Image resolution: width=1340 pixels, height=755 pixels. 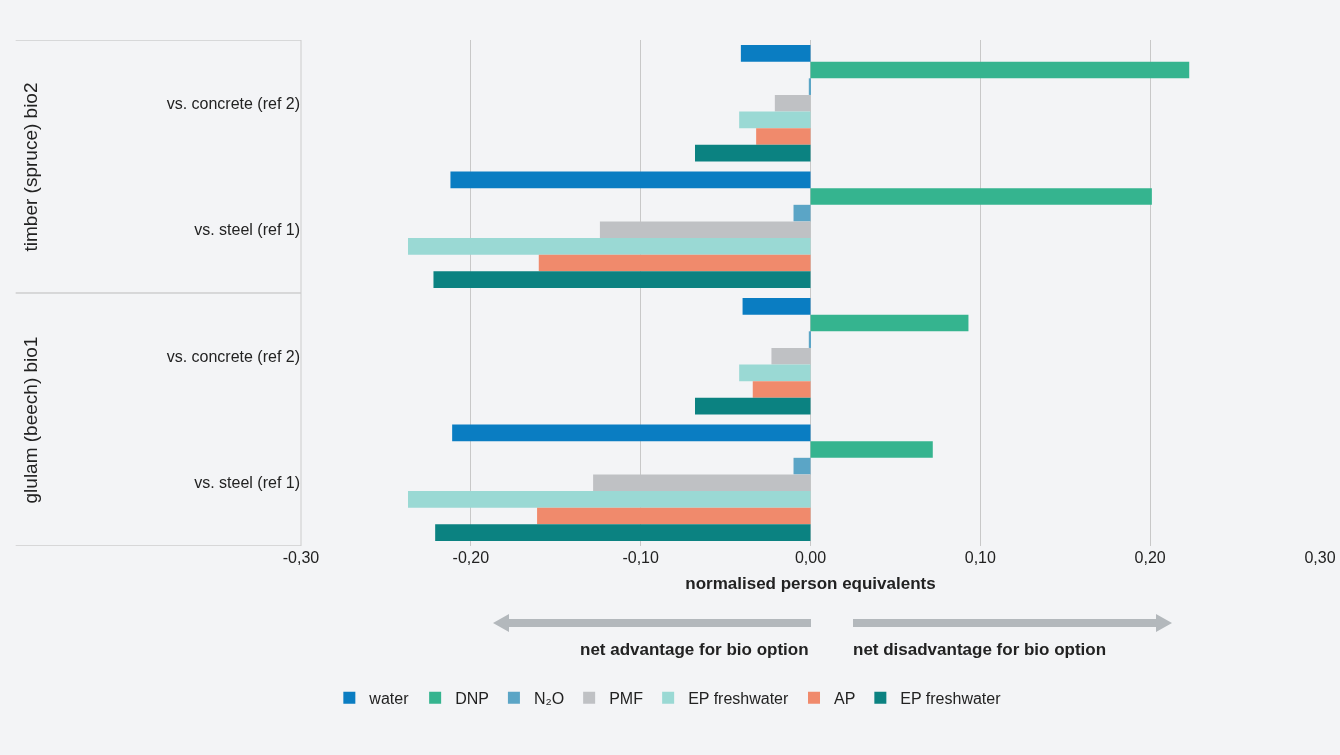 What do you see at coordinates (31, 167) in the screenshot?
I see `text: timber (spruce) bio2` at bounding box center [31, 167].